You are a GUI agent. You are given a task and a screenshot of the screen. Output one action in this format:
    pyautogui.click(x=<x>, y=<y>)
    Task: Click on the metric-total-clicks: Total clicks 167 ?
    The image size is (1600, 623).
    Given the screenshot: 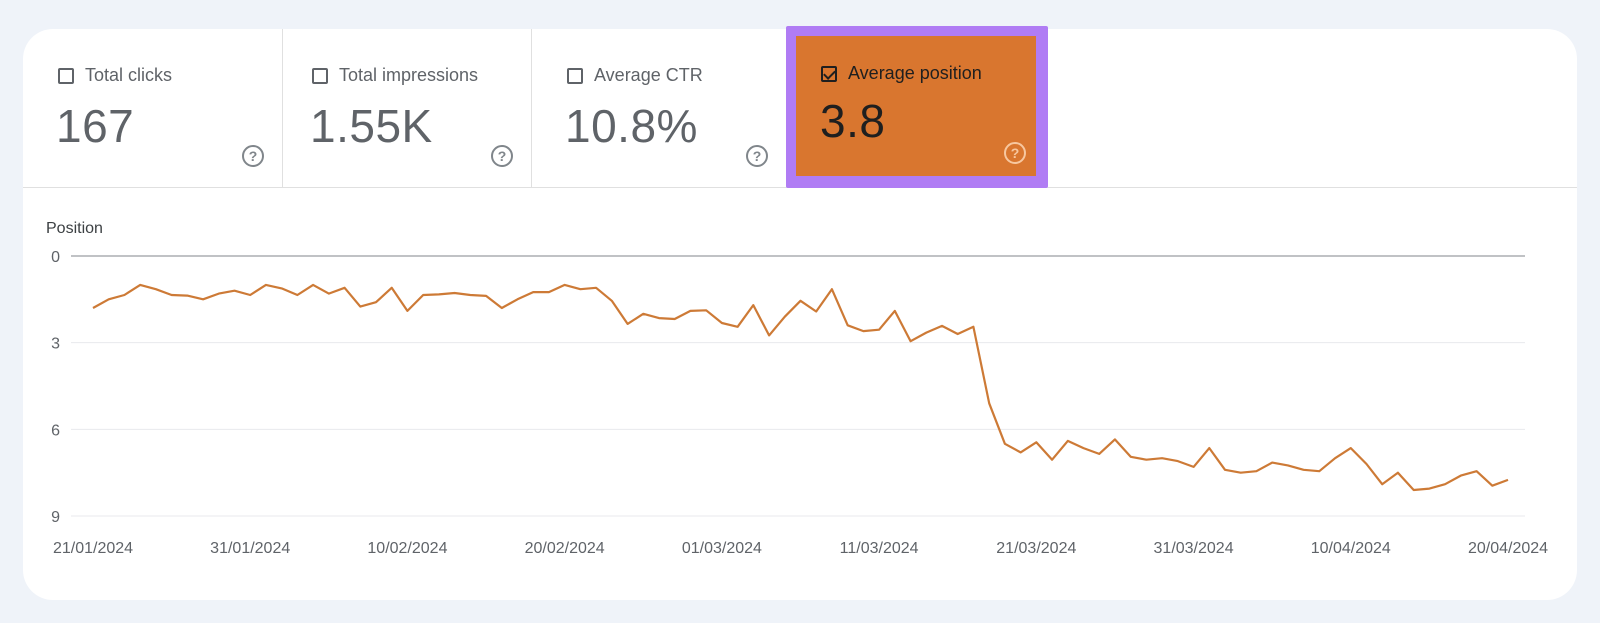 What is the action you would take?
    pyautogui.click(x=153, y=108)
    